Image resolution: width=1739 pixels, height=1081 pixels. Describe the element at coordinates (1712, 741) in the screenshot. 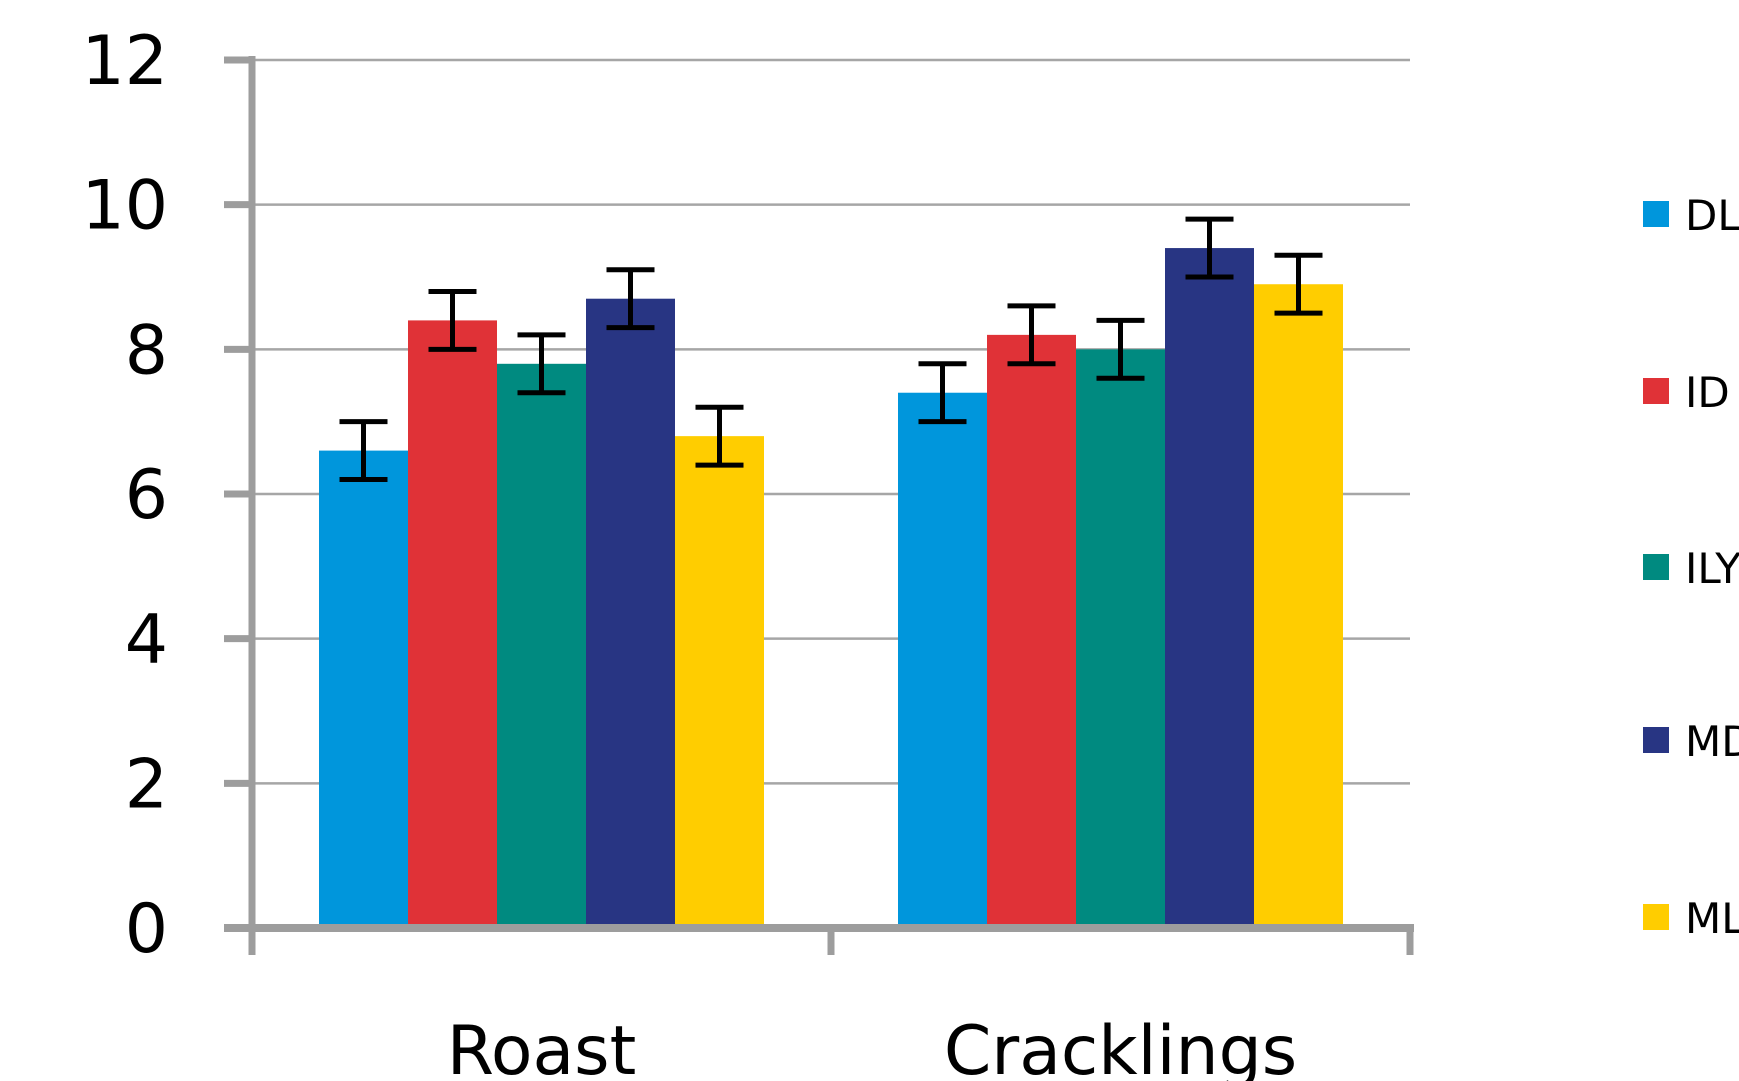

I see `legend-label: MD` at that location.